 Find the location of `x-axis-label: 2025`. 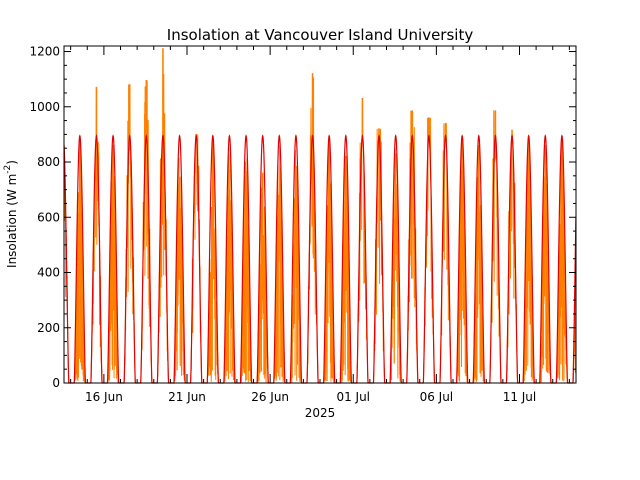

x-axis-label: 2025 is located at coordinates (320, 413).